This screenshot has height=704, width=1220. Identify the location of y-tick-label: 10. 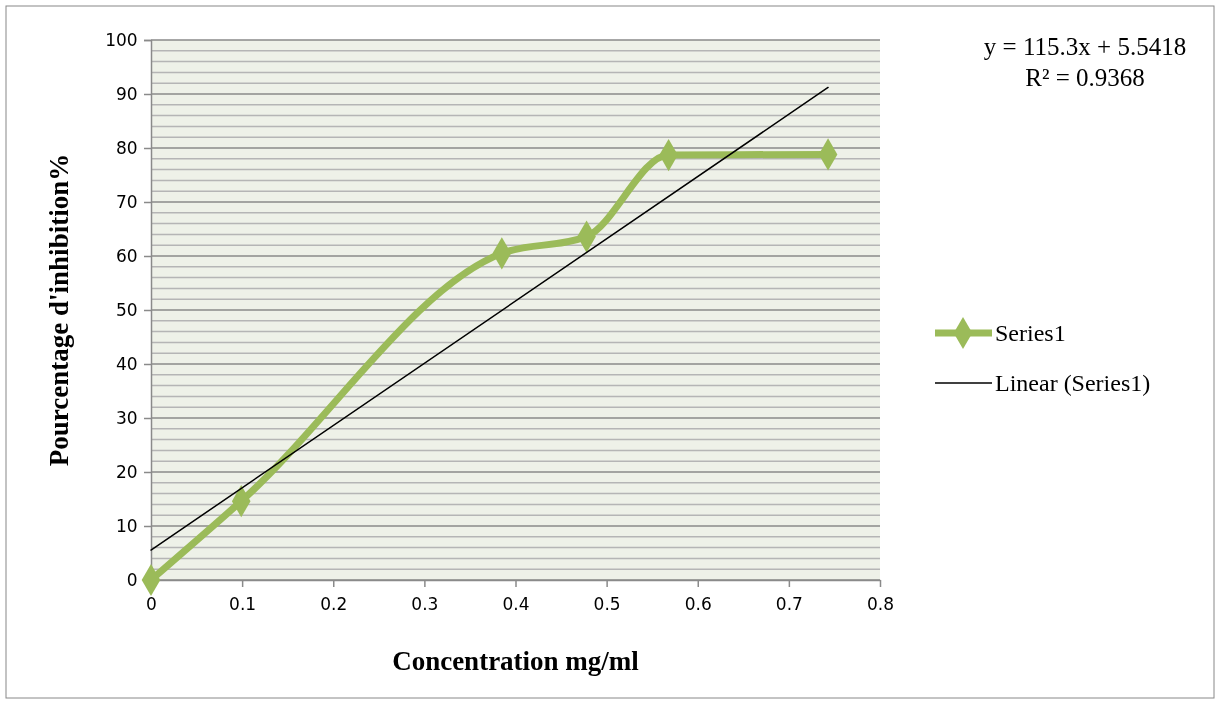
(126, 525).